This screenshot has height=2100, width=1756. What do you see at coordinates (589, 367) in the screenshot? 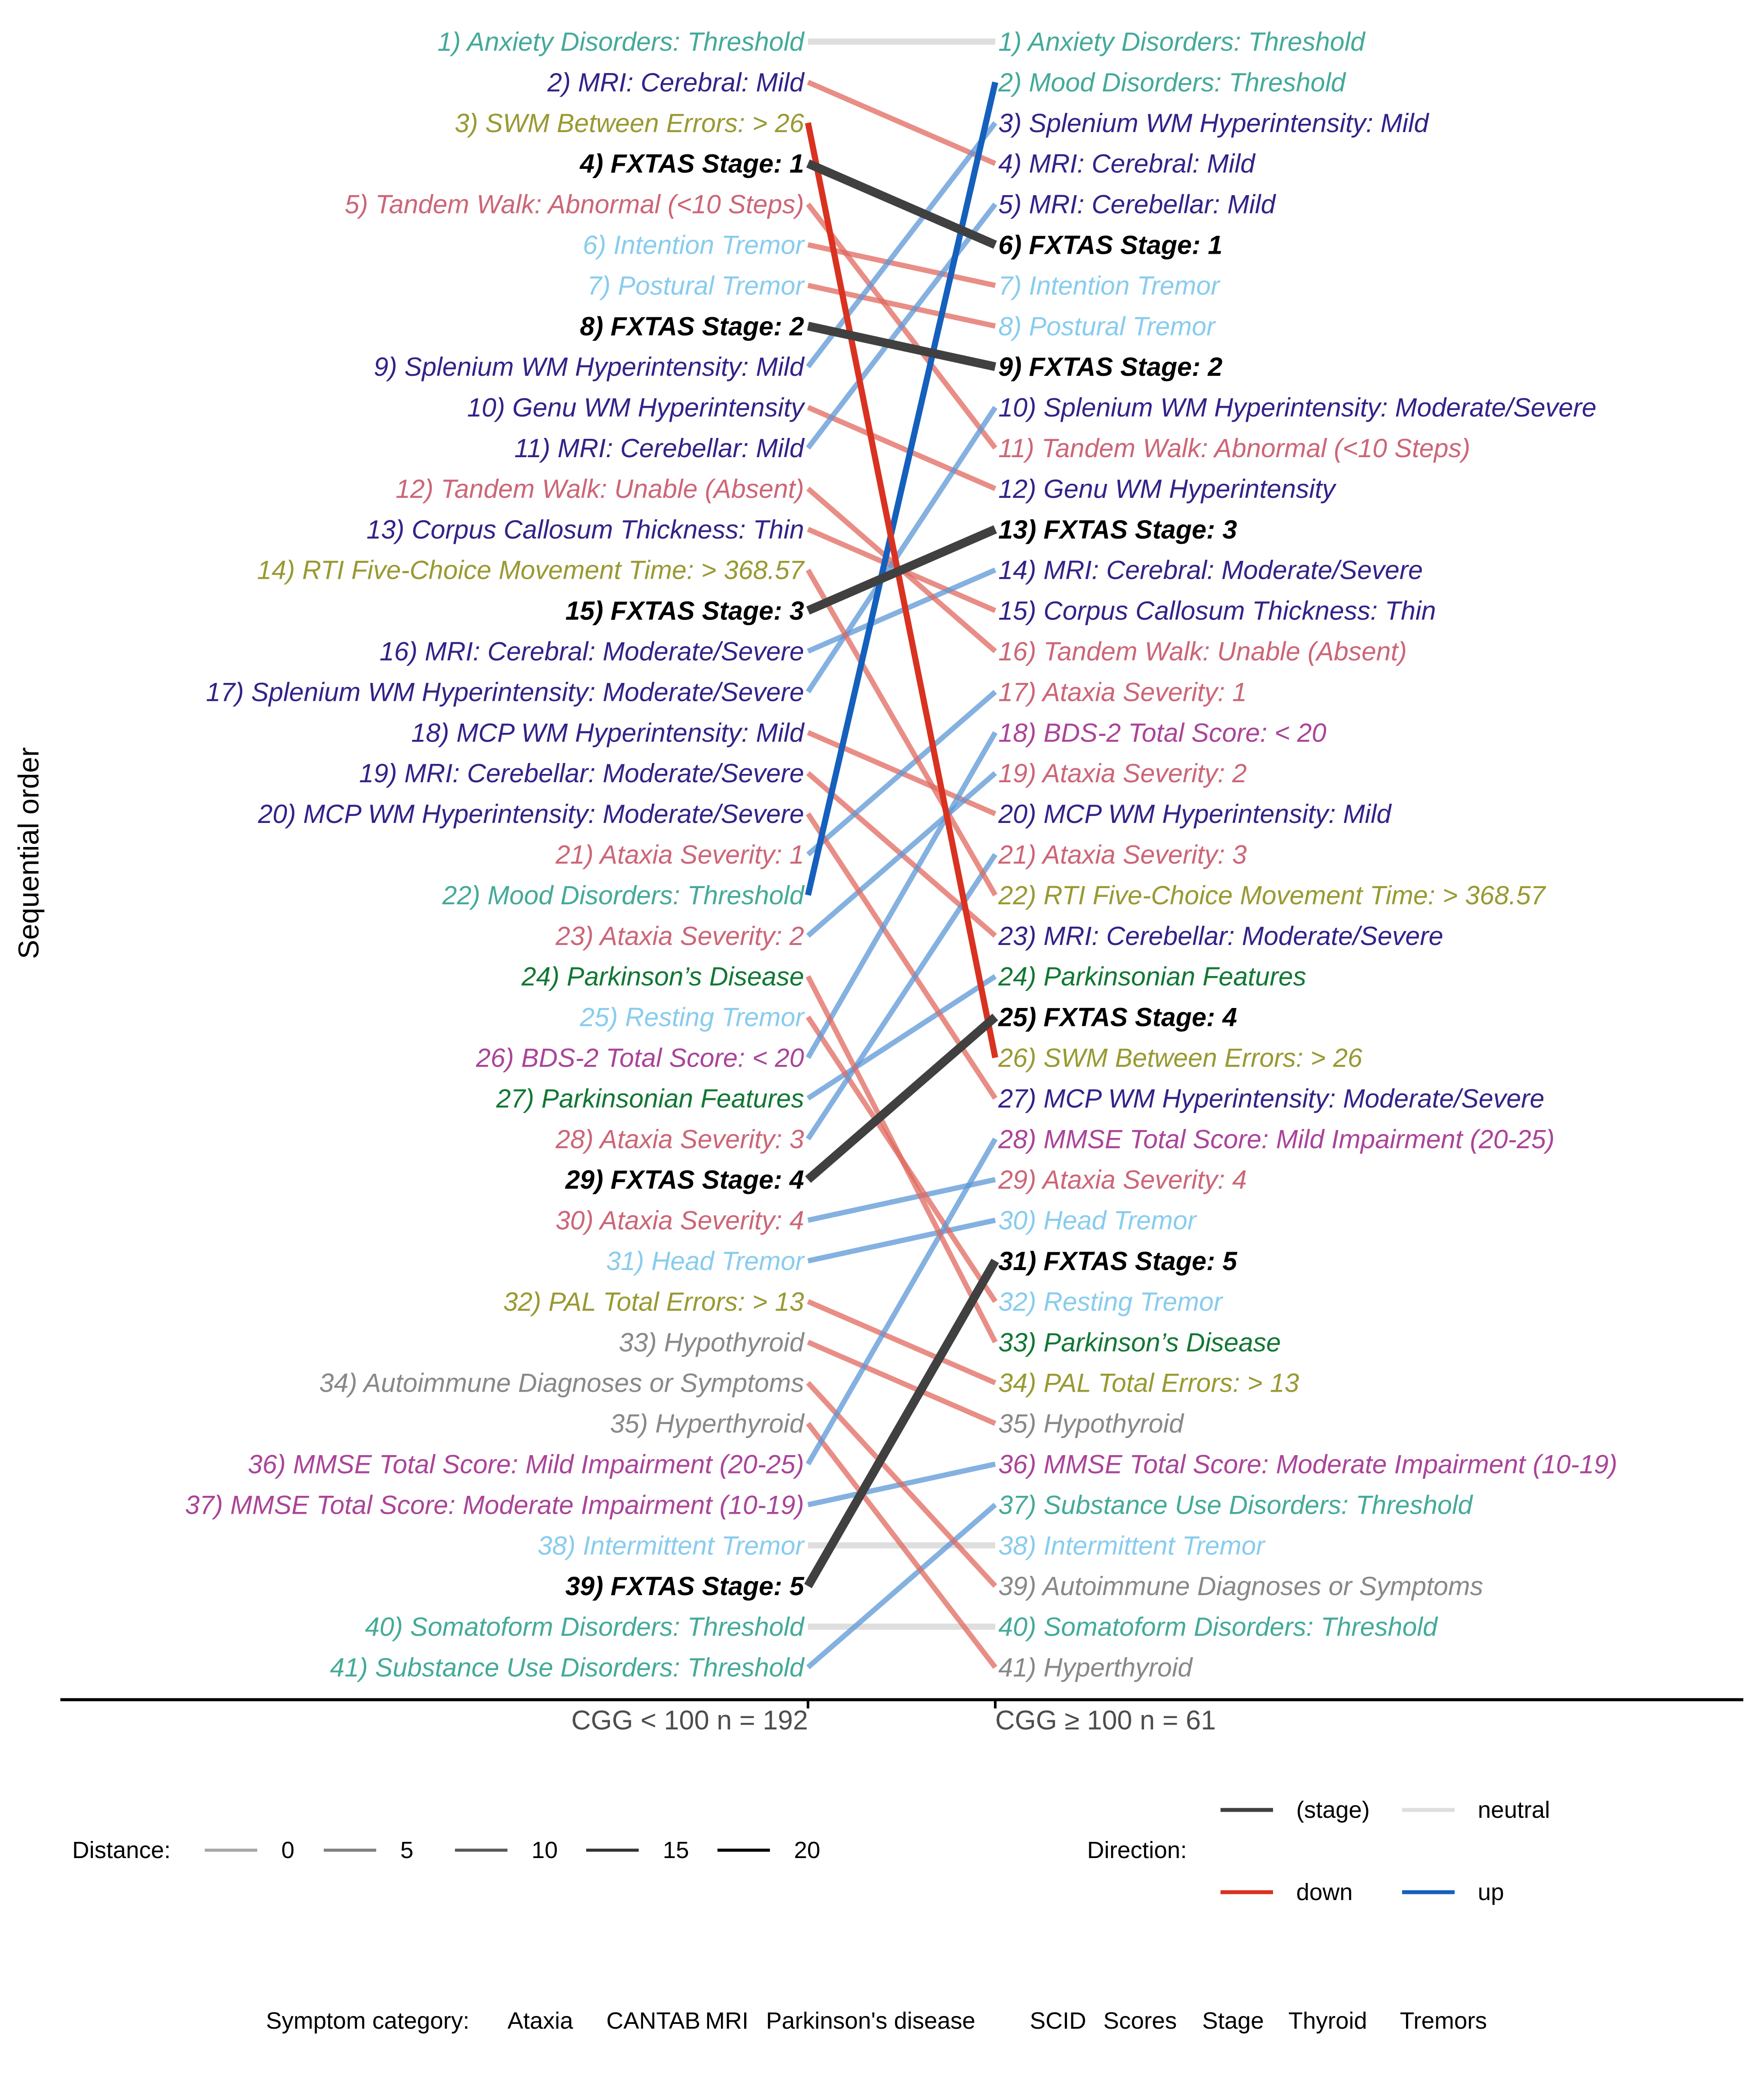
I see `left-label-9: 9) Splenium WM Hyperintensity: Mild` at bounding box center [589, 367].